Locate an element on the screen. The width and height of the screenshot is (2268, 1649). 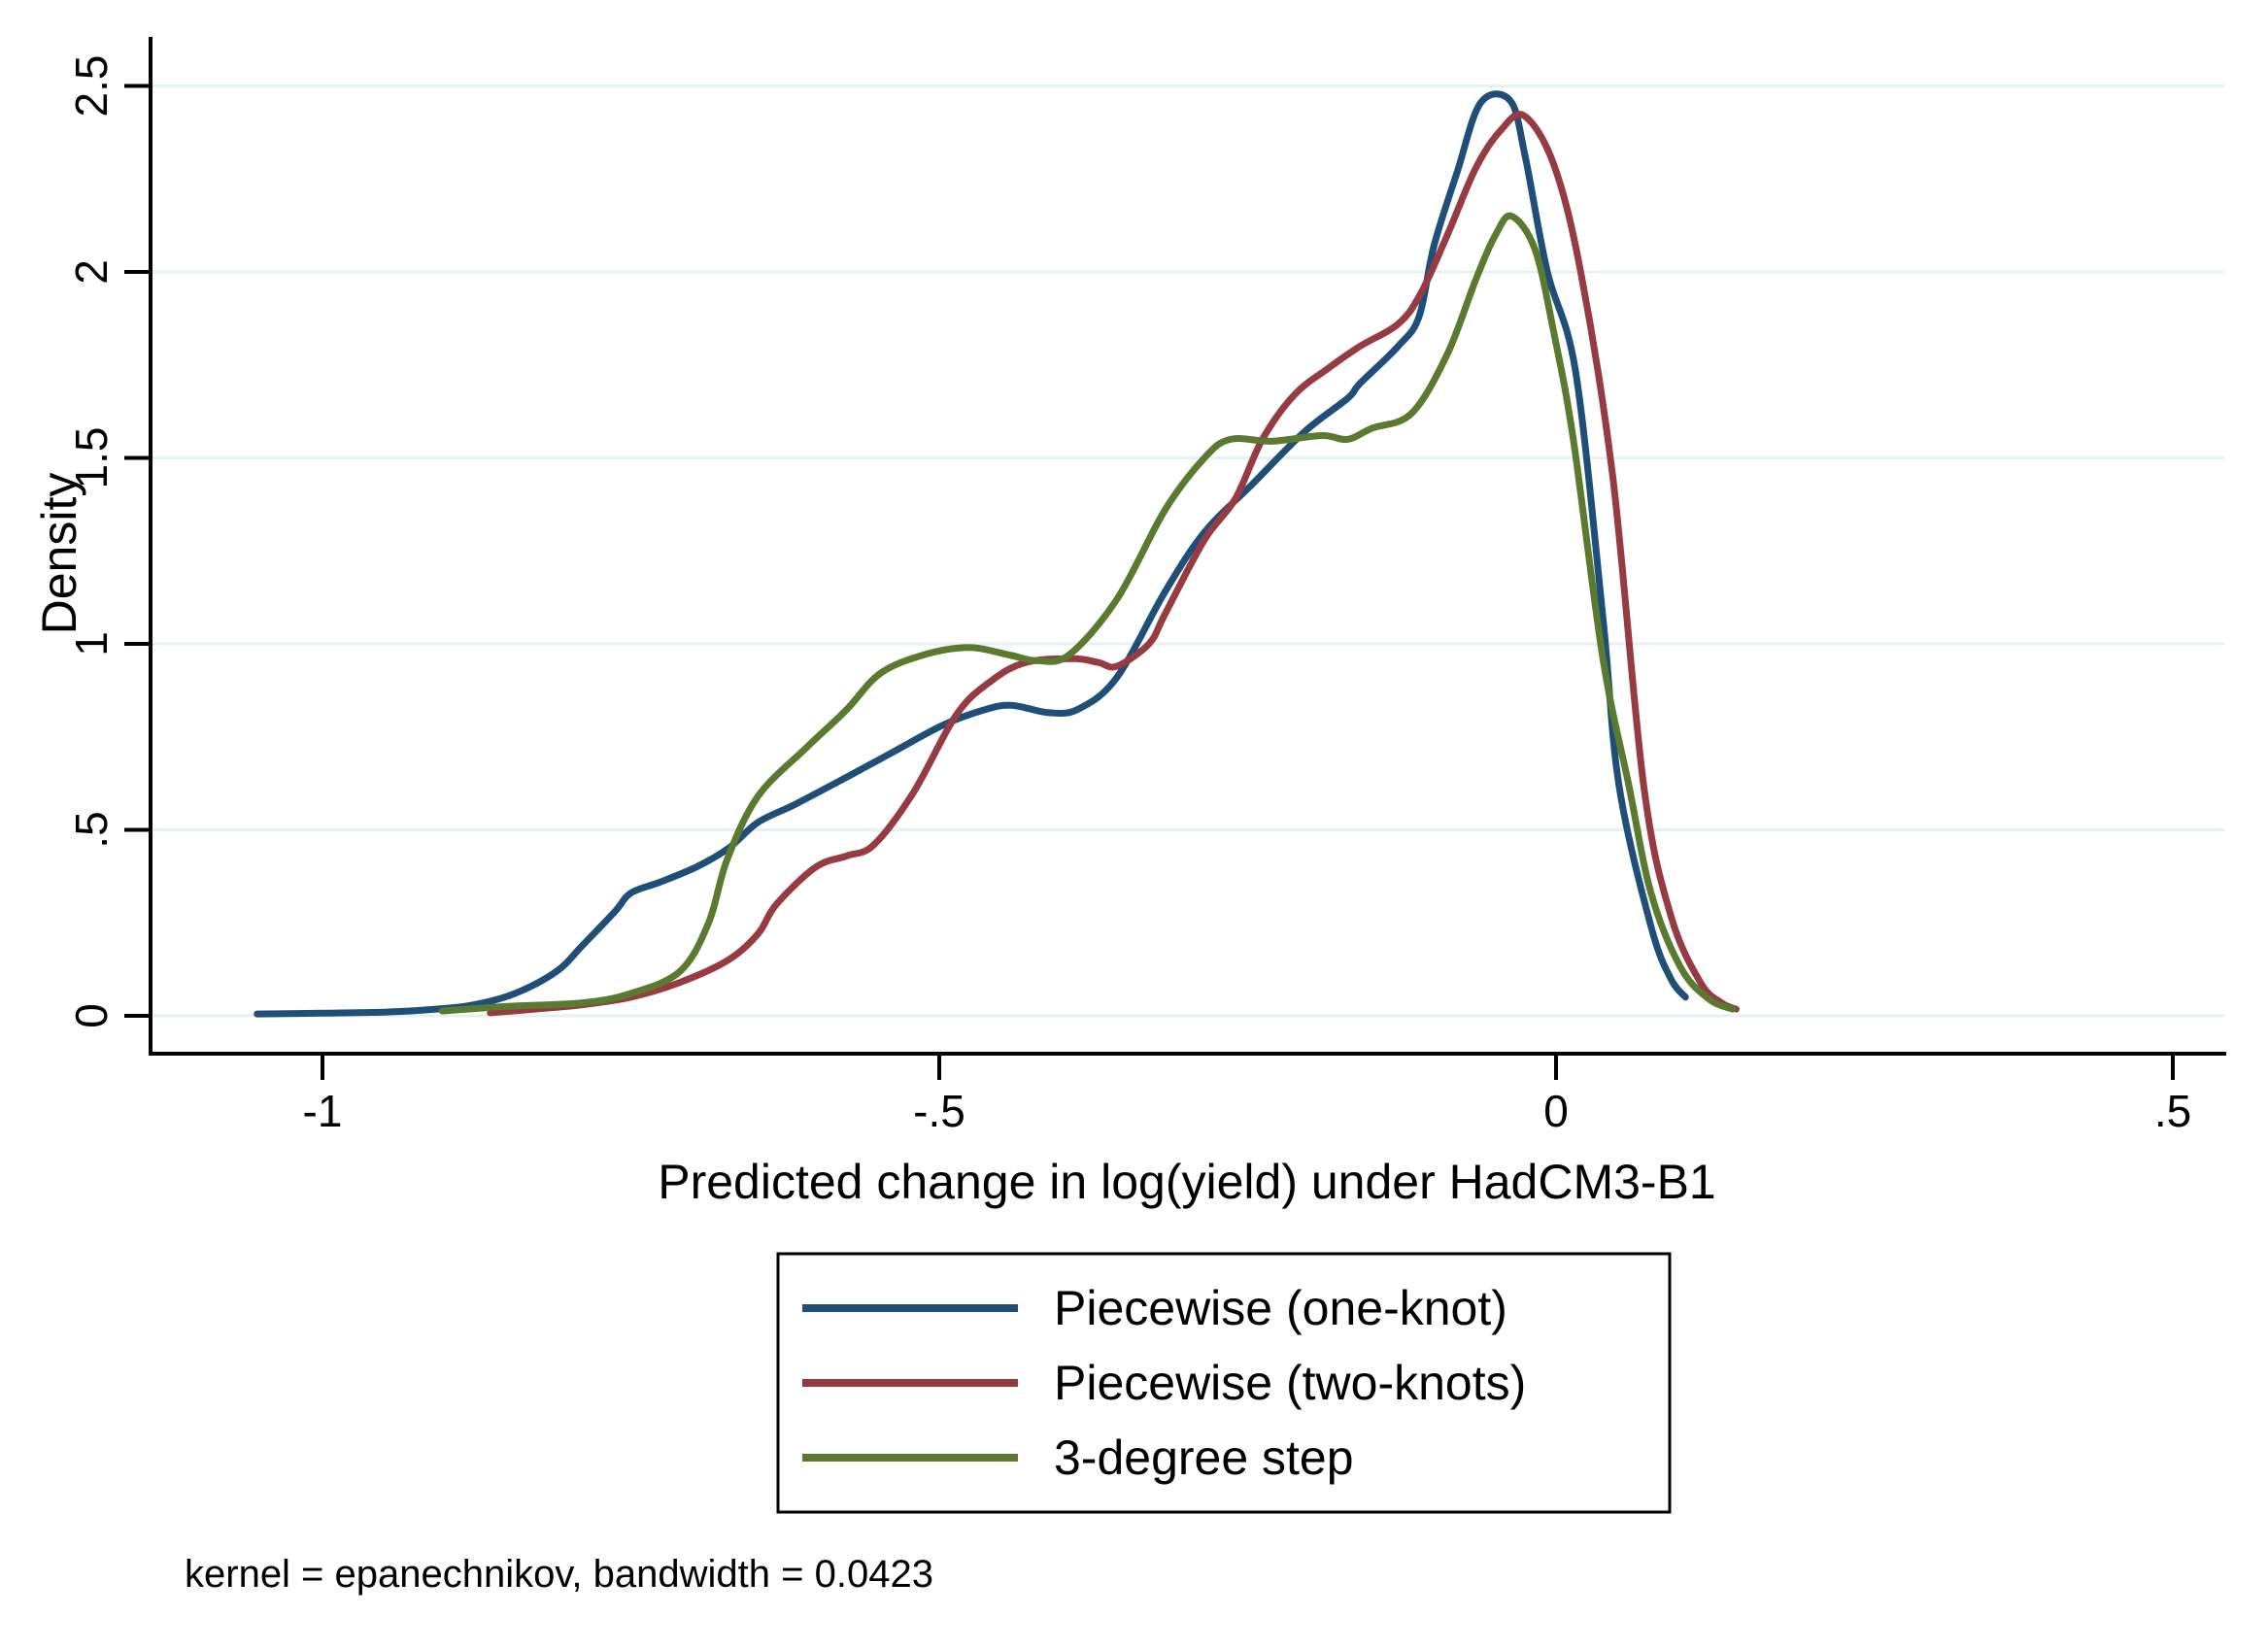
y-axis-title: Density is located at coordinates (59, 554).